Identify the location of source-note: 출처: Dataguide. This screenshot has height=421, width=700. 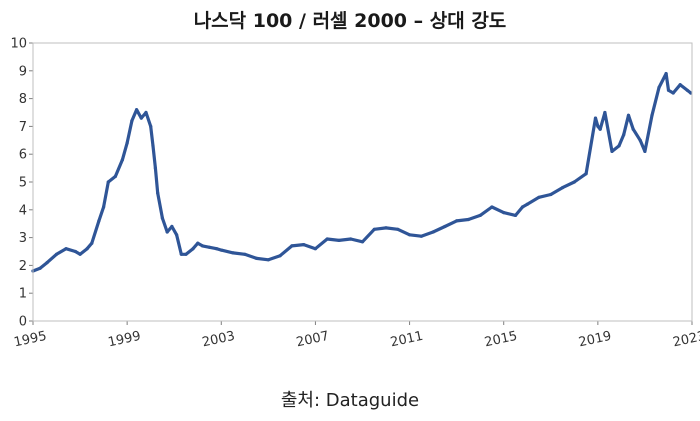
(350, 400).